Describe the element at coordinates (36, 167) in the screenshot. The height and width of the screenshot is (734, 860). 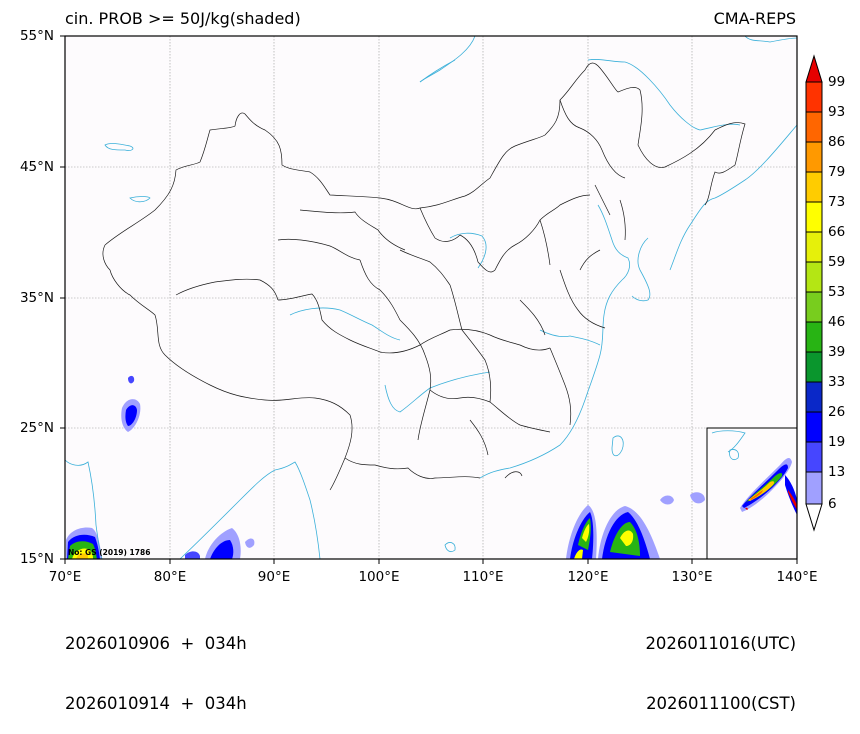
I see `lat-tick-45n: 45°N` at that location.